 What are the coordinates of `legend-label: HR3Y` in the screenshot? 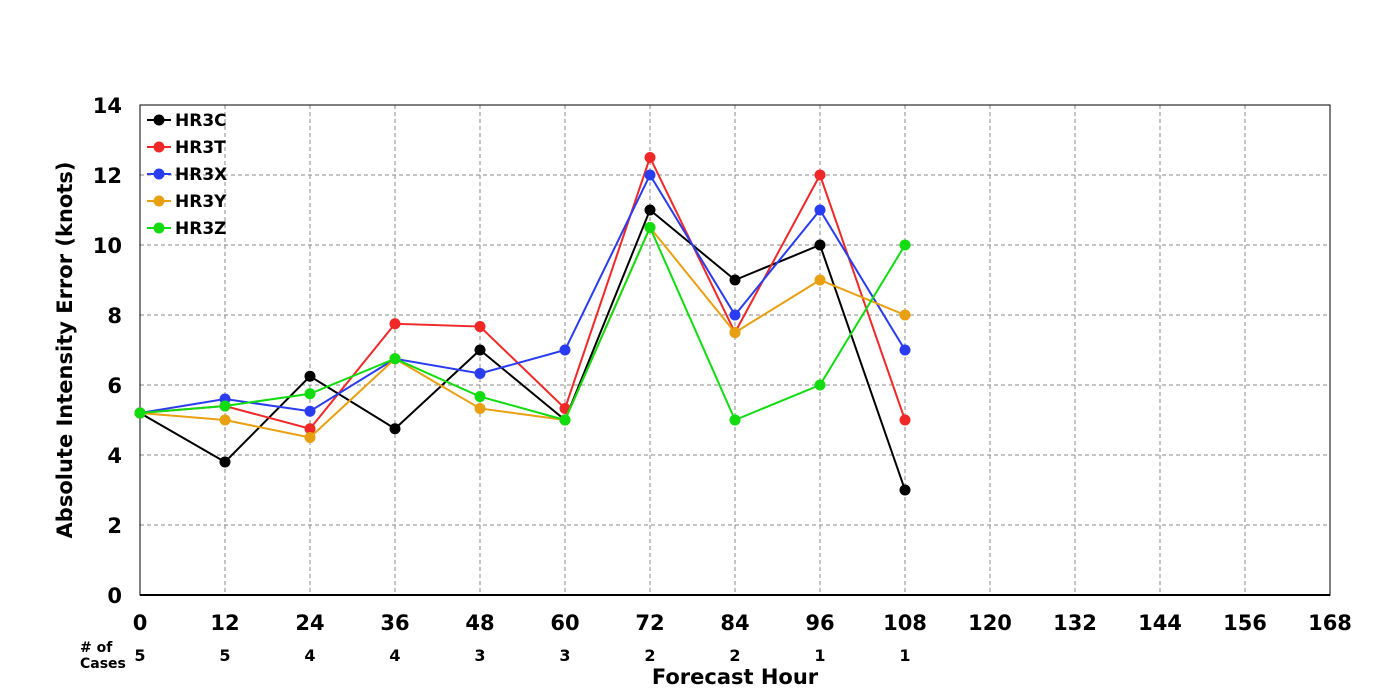 It's located at (201, 202).